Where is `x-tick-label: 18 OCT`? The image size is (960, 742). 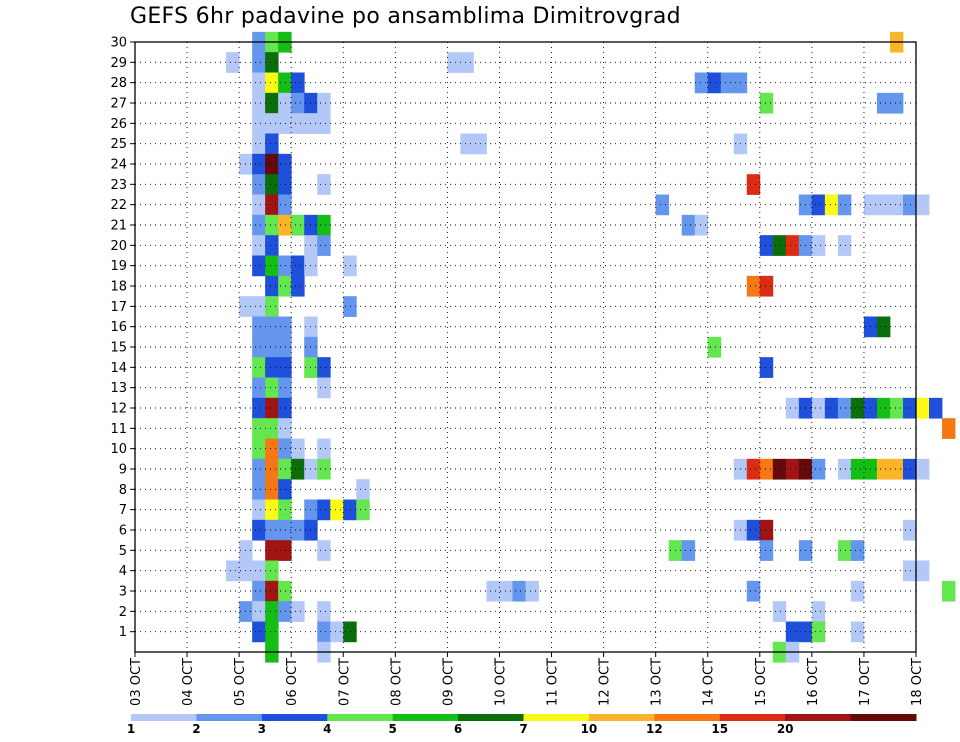
x-tick-label: 18 OCT is located at coordinates (917, 682).